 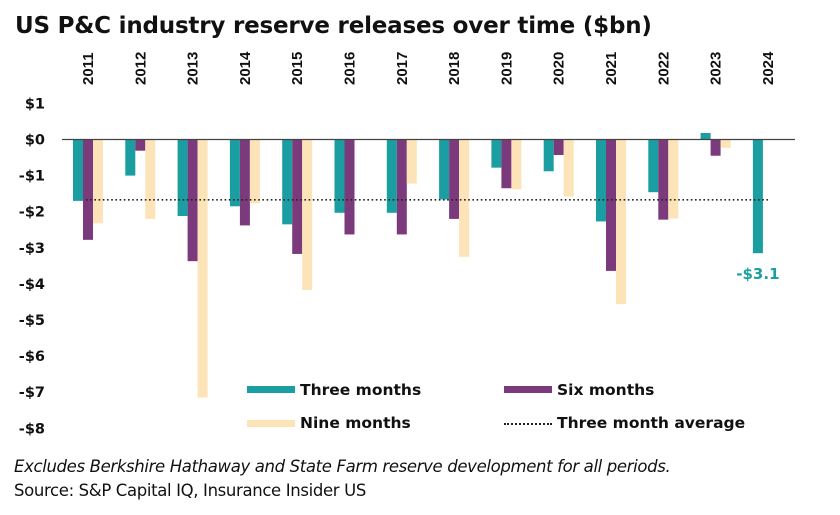 I want to click on bar-three-months-2011, so click(x=78, y=170).